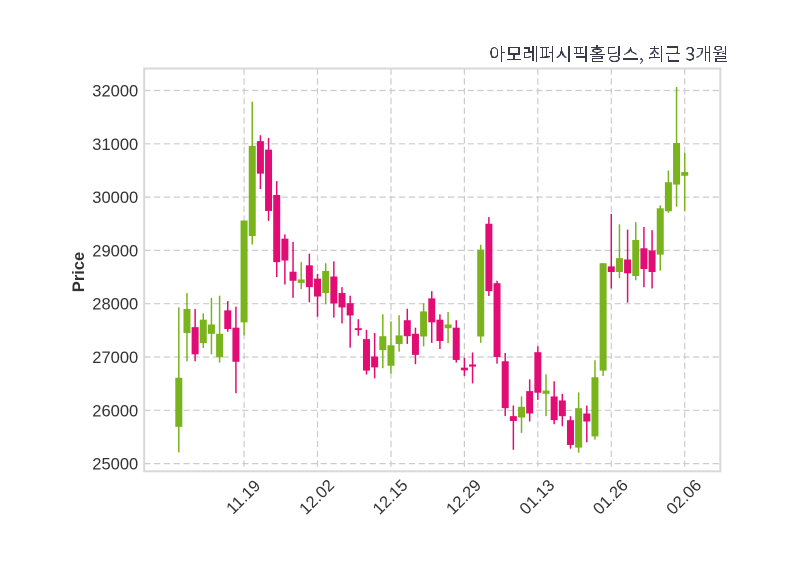 This screenshot has height=580, width=800. What do you see at coordinates (115, 251) in the screenshot?
I see `svg-text: 29000` at bounding box center [115, 251].